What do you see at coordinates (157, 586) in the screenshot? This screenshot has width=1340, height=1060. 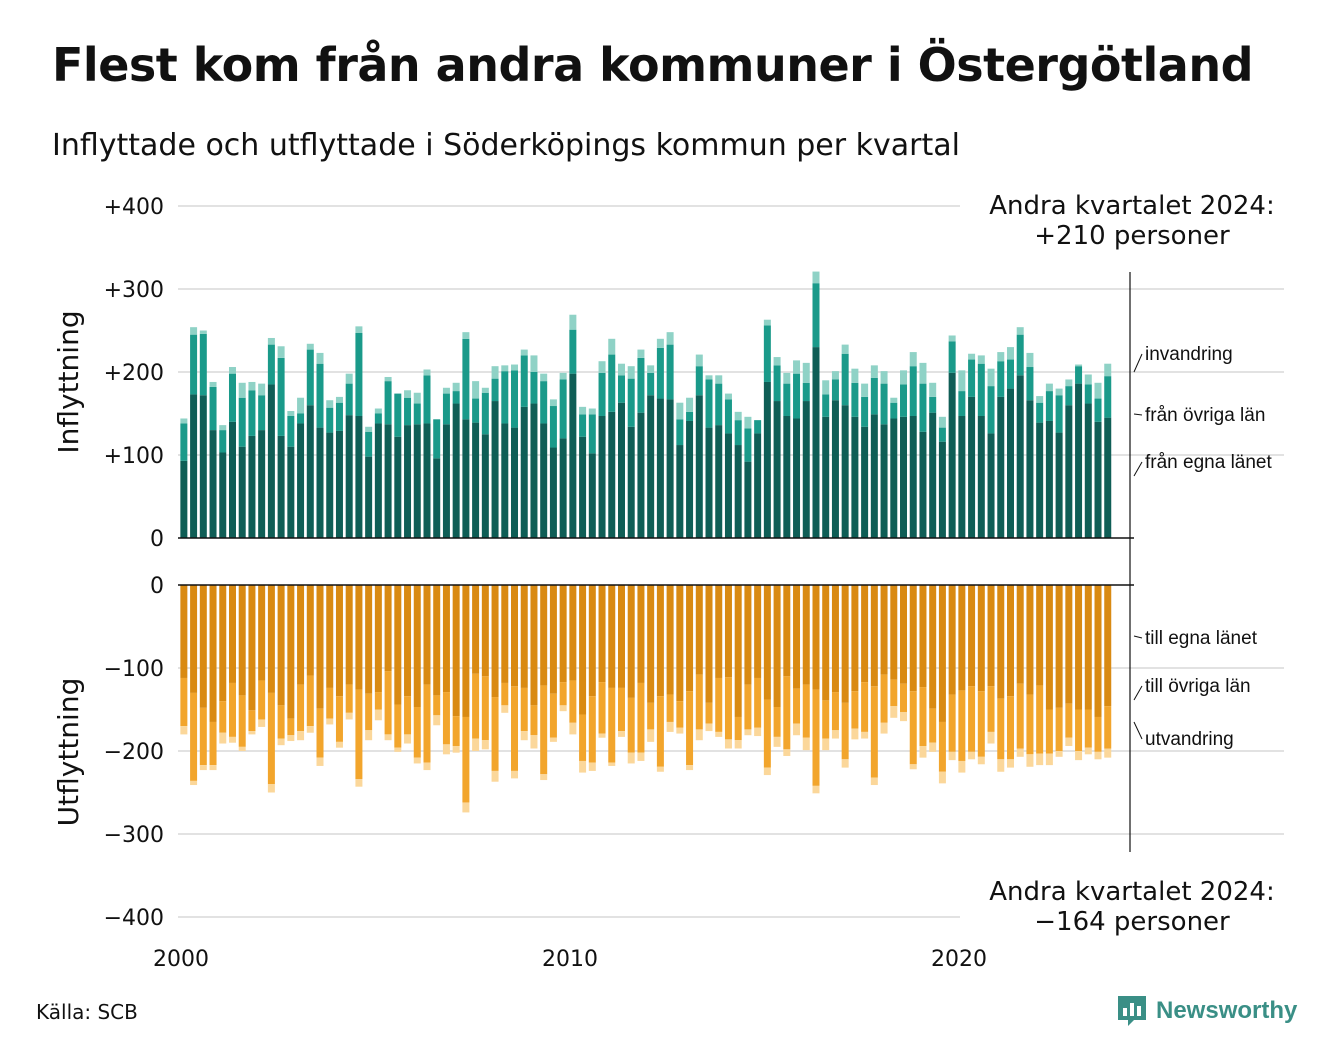 I see `out-y-tick-label: 0` at bounding box center [157, 586].